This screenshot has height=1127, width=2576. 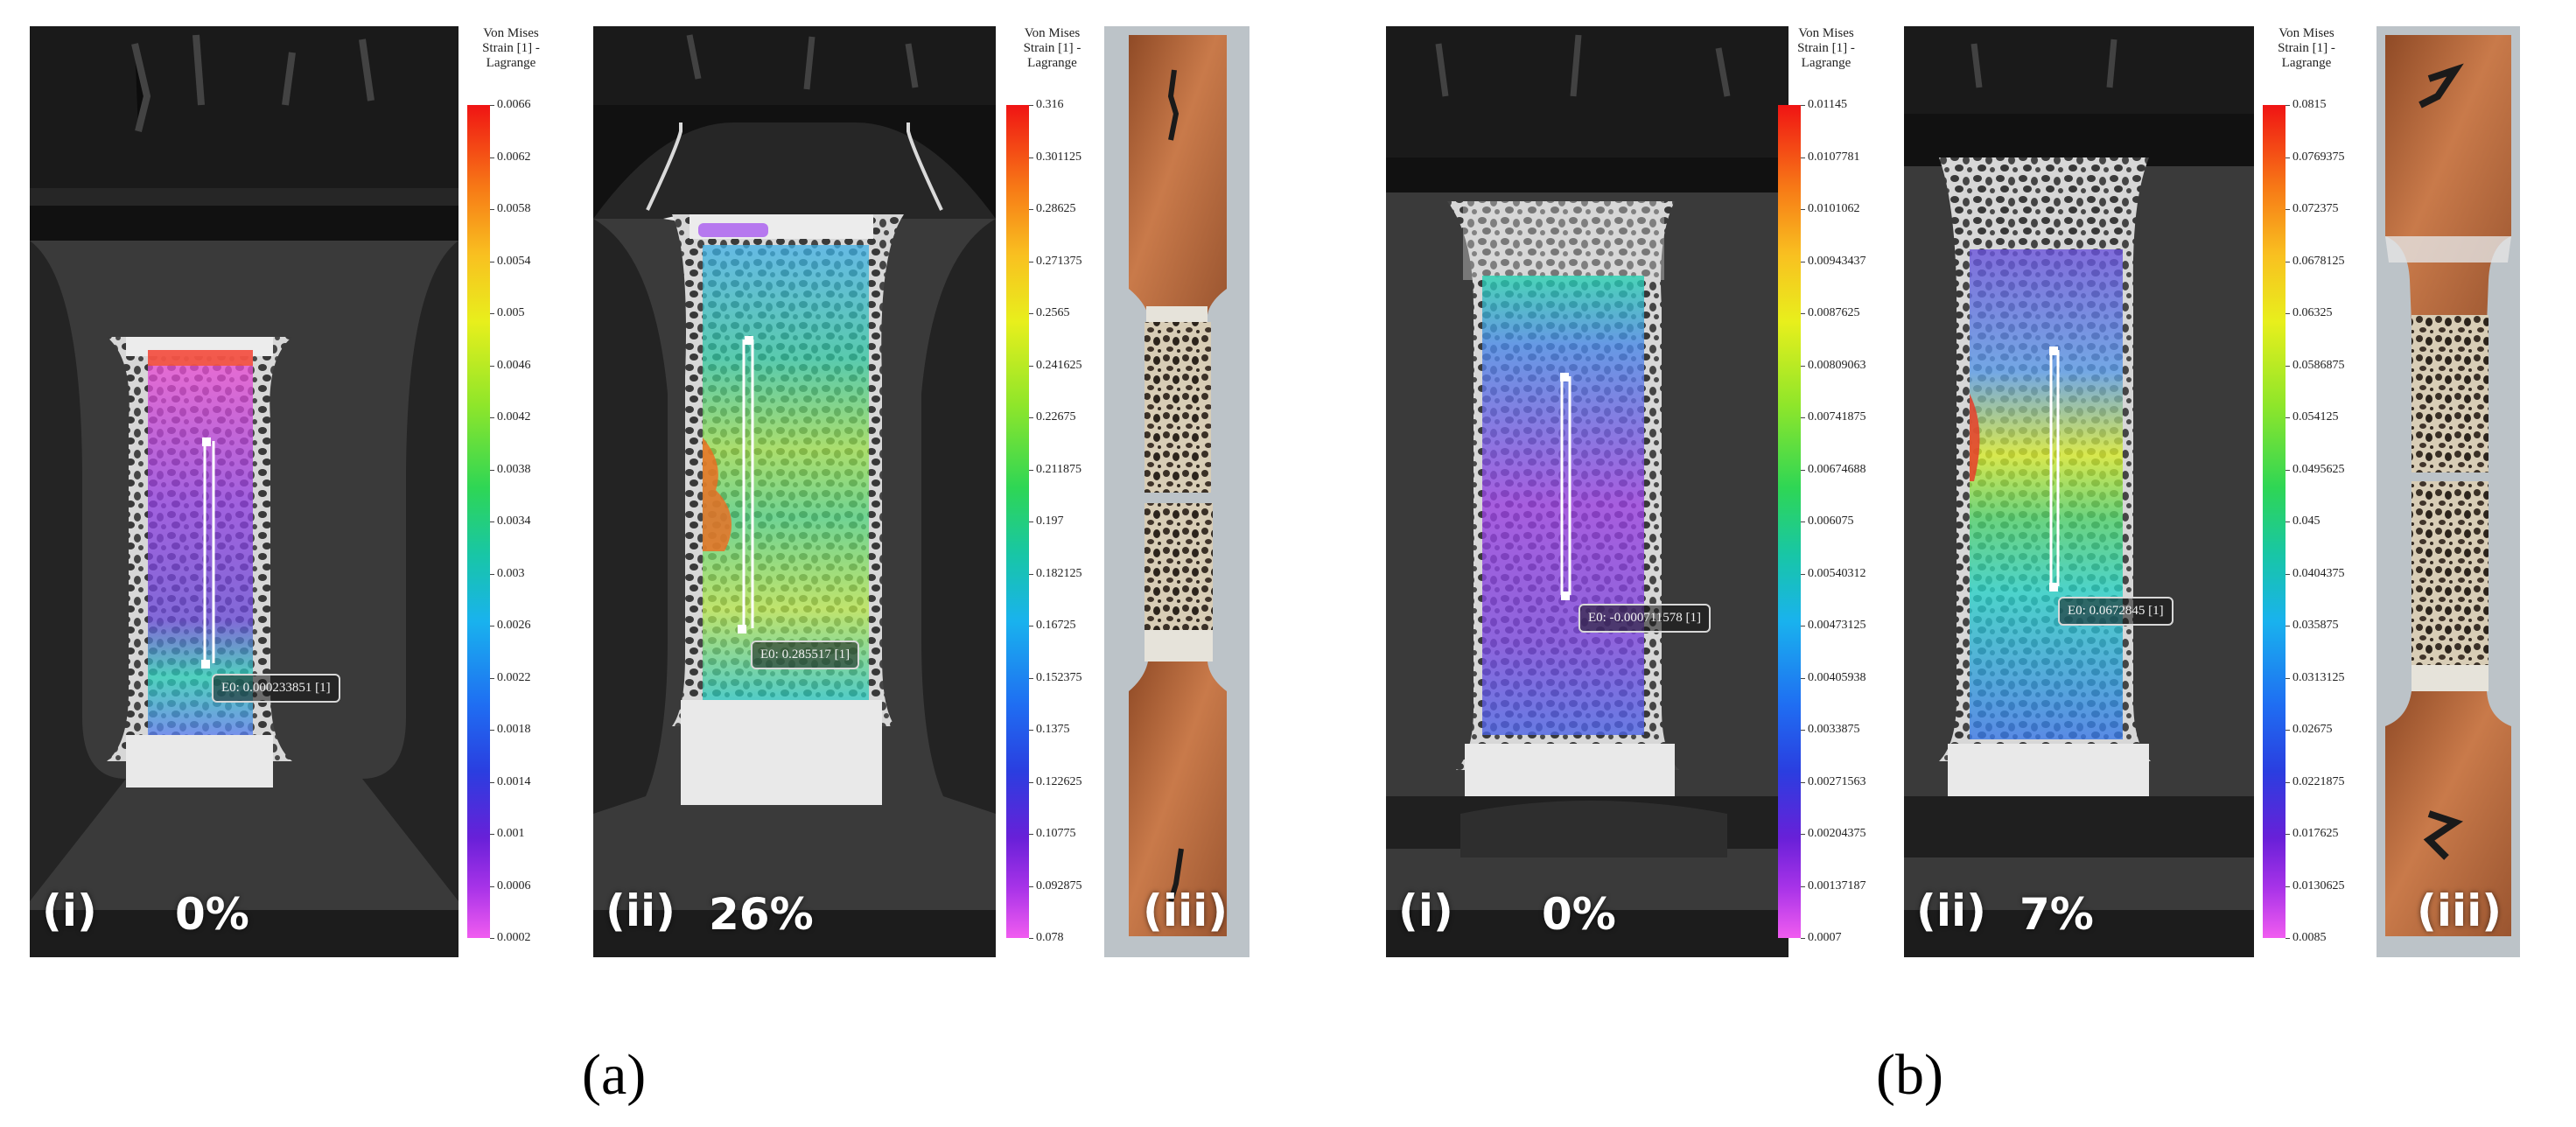 What do you see at coordinates (510, 104) in the screenshot?
I see `tick-label: 0.0066` at bounding box center [510, 104].